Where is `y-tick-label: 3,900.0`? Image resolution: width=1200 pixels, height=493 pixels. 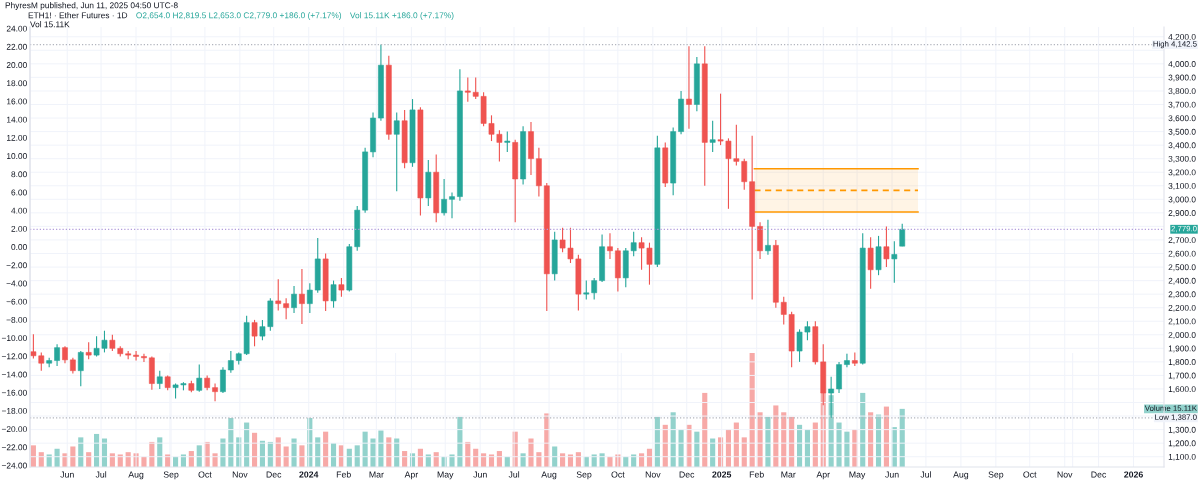 y-tick-label: 3,900.0 is located at coordinates (1182, 78).